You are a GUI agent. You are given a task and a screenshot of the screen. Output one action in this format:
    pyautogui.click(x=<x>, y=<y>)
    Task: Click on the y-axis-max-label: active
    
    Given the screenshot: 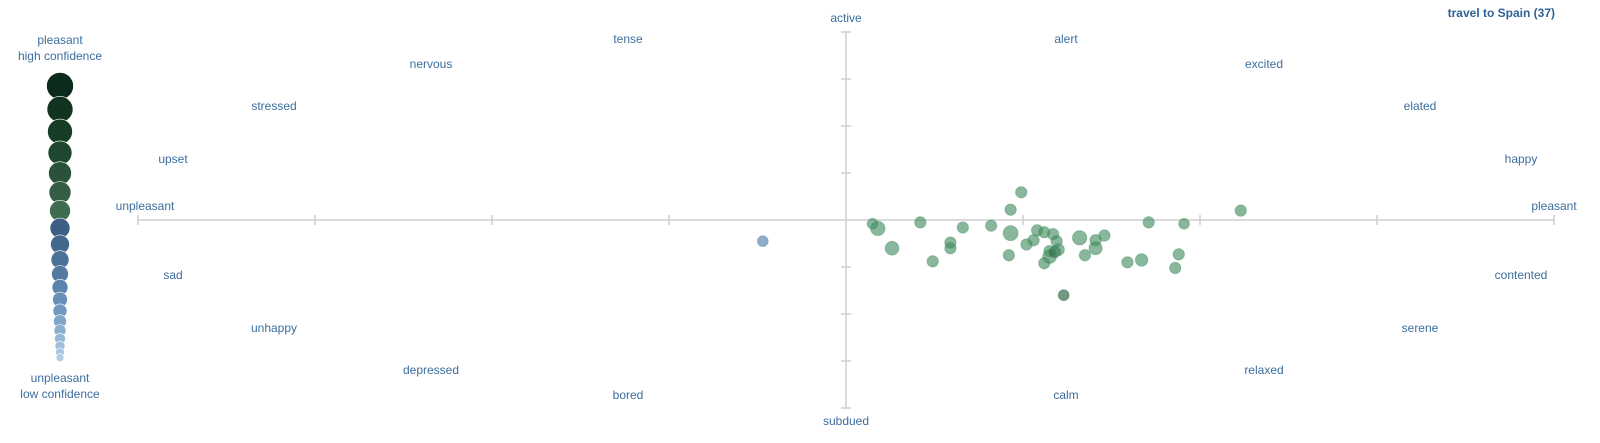 What is the action you would take?
    pyautogui.click(x=846, y=18)
    